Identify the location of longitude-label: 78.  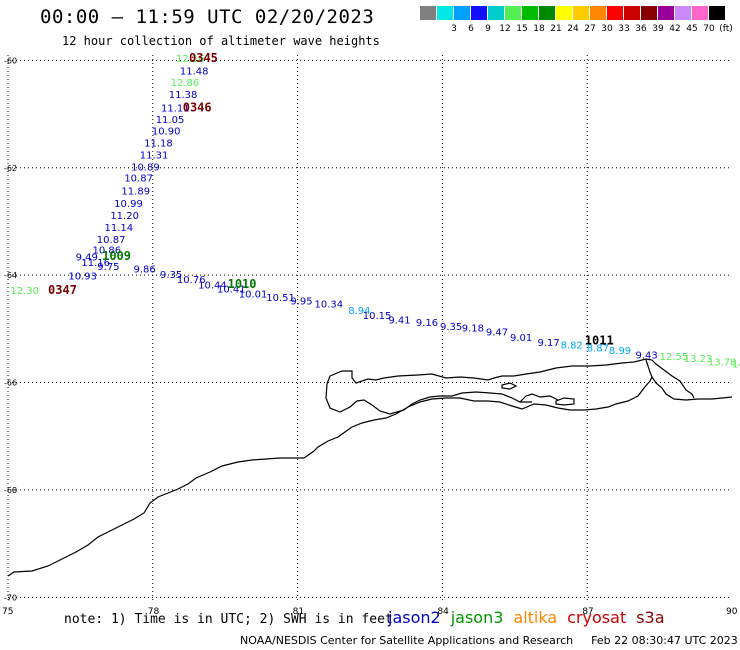
(154, 612).